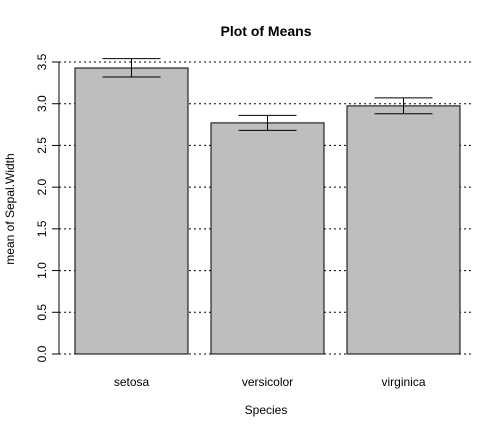 This screenshot has height=432, width=504. Describe the element at coordinates (42, 353) in the screenshot. I see `y-tick-label: 0.0` at that location.